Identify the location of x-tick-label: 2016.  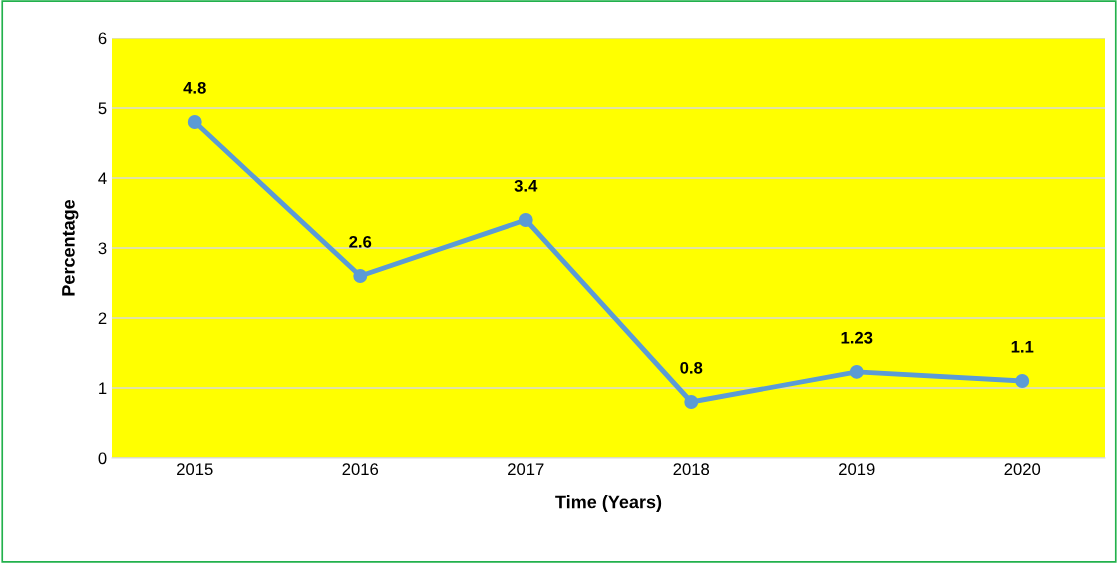
(360, 469).